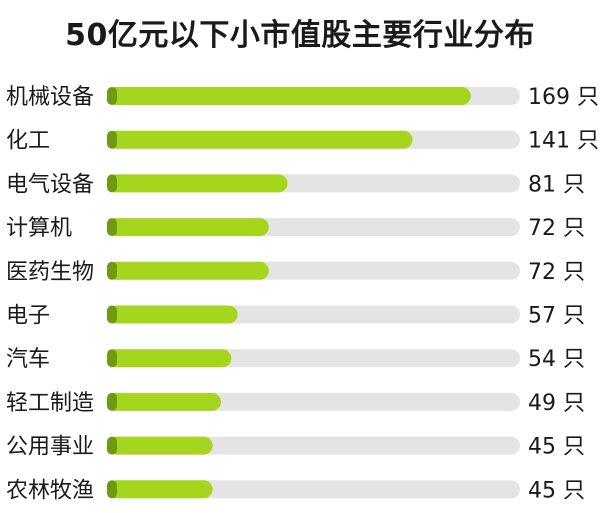 The width and height of the screenshot is (600, 513). Describe the element at coordinates (50, 97) in the screenshot. I see `category-label: 机械设备` at that location.